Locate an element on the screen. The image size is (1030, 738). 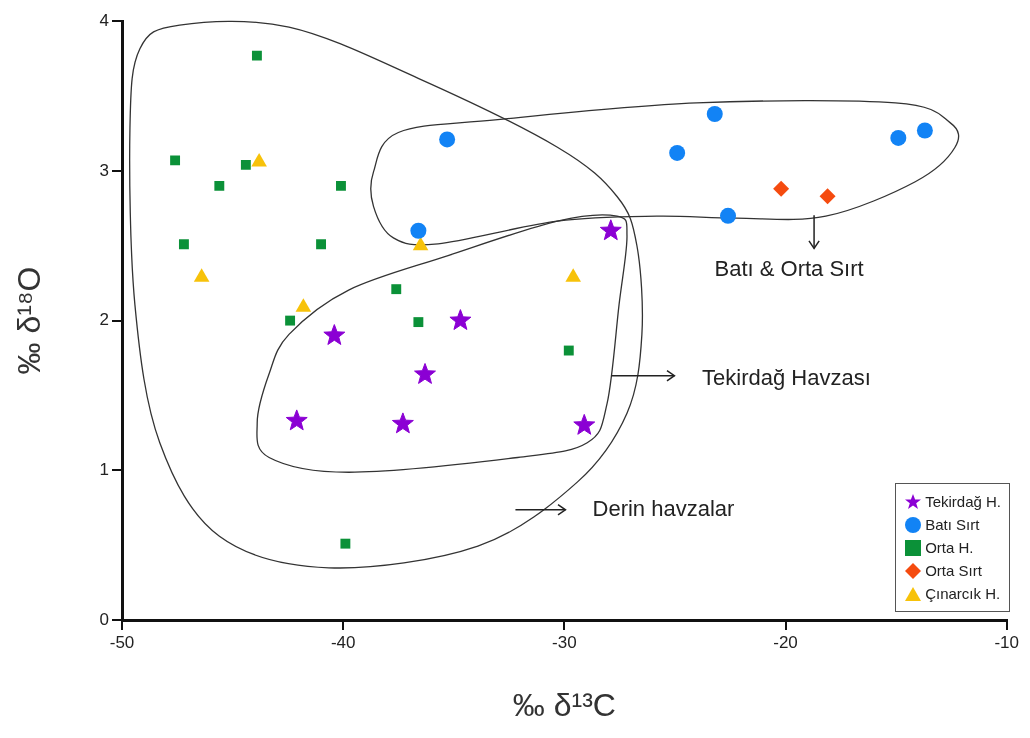
y-axis-title: ‰ δ¹⁸O is located at coordinates (29, 320).